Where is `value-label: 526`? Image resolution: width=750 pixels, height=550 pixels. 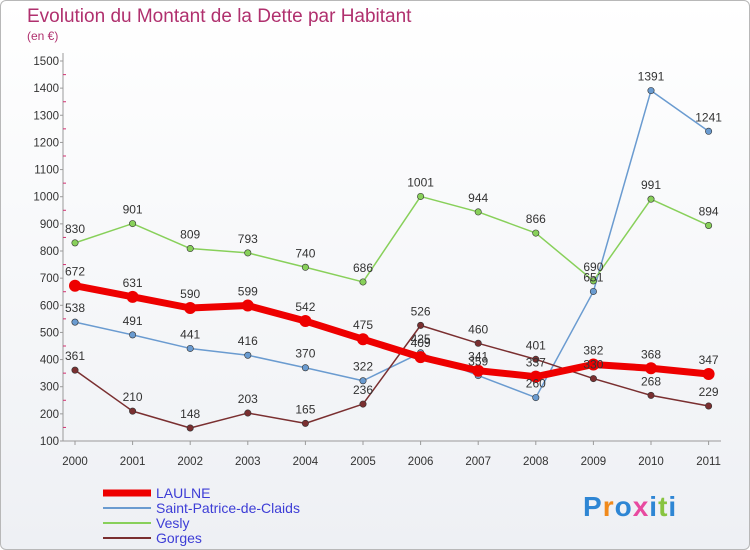
value-label: 526 is located at coordinates (421, 311).